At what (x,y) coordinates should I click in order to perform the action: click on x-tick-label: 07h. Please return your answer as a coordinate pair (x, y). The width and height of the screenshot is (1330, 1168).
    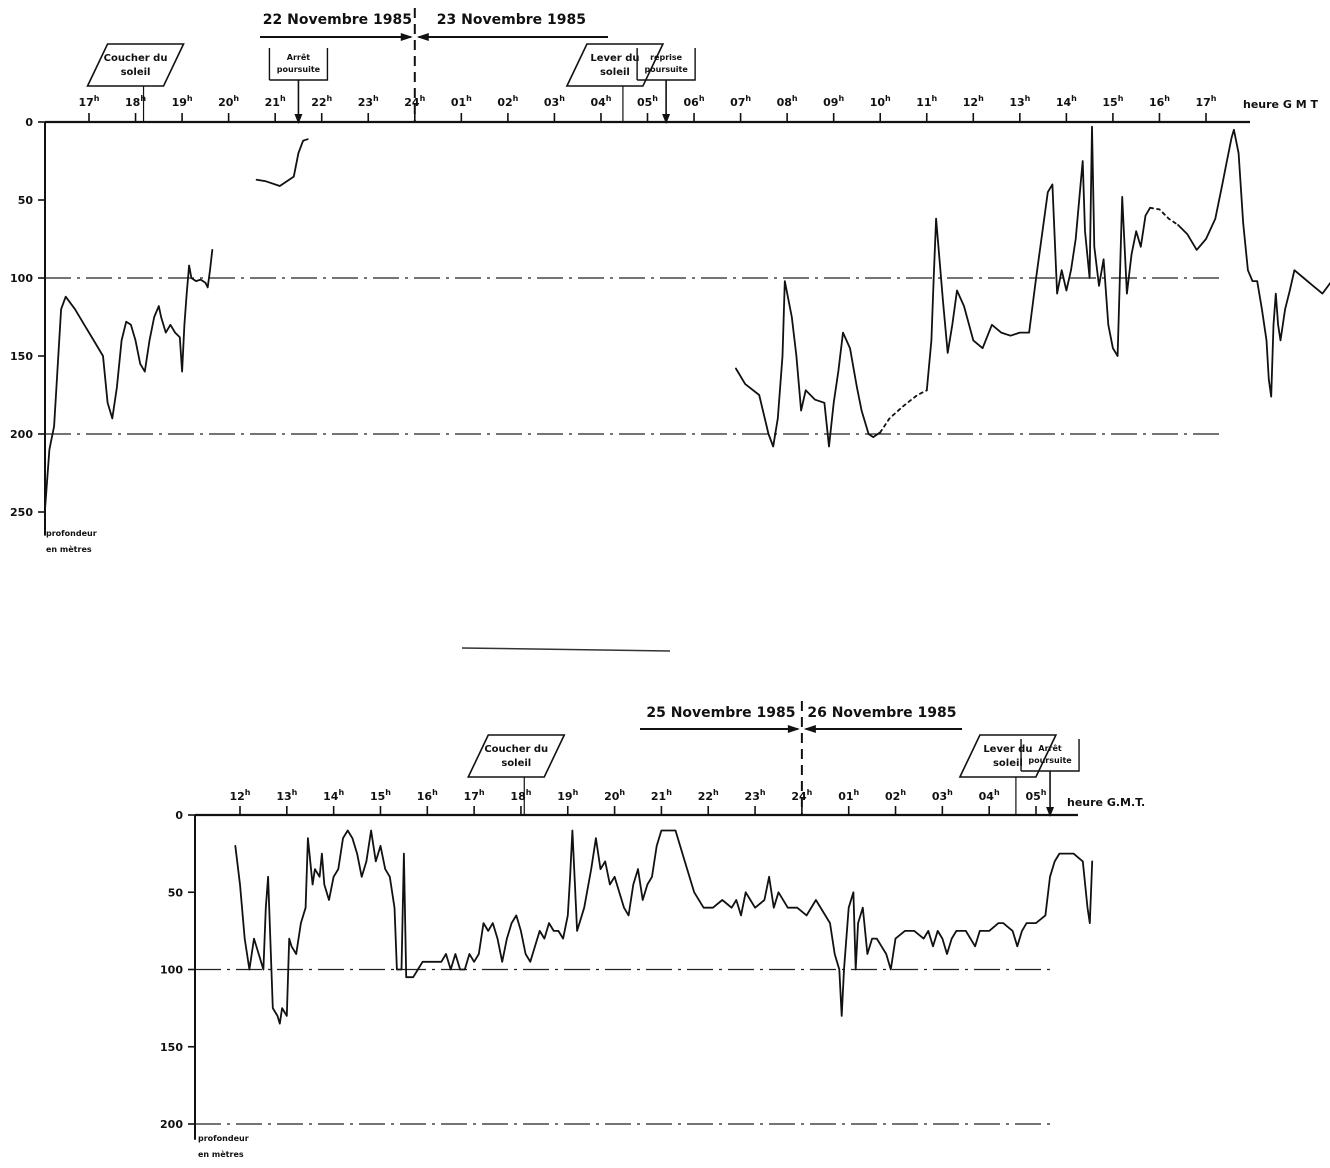
    Looking at the image, I should click on (740, 101).